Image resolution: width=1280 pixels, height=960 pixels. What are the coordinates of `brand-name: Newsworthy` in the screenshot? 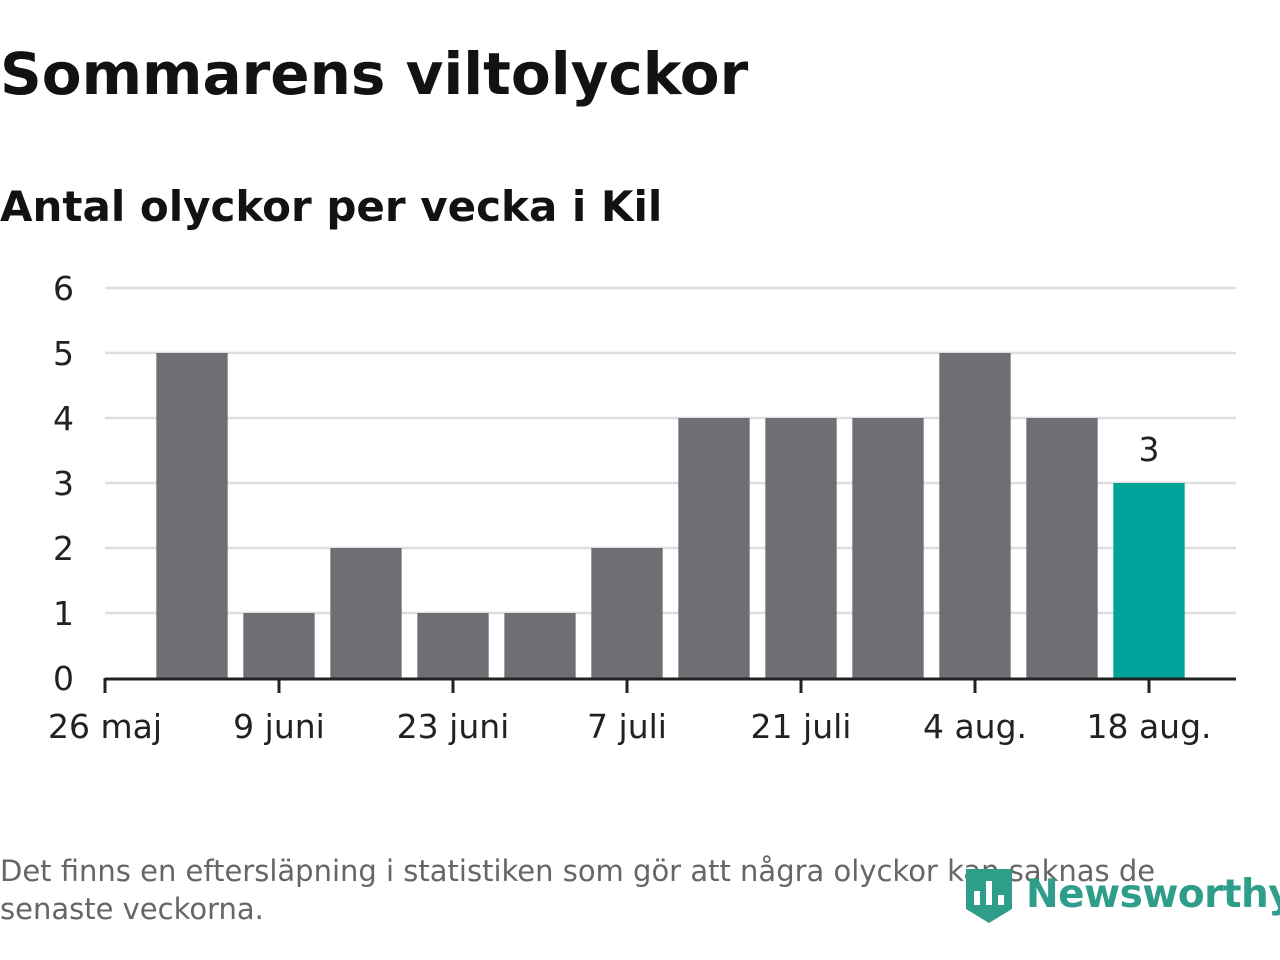 It's located at (1153, 894).